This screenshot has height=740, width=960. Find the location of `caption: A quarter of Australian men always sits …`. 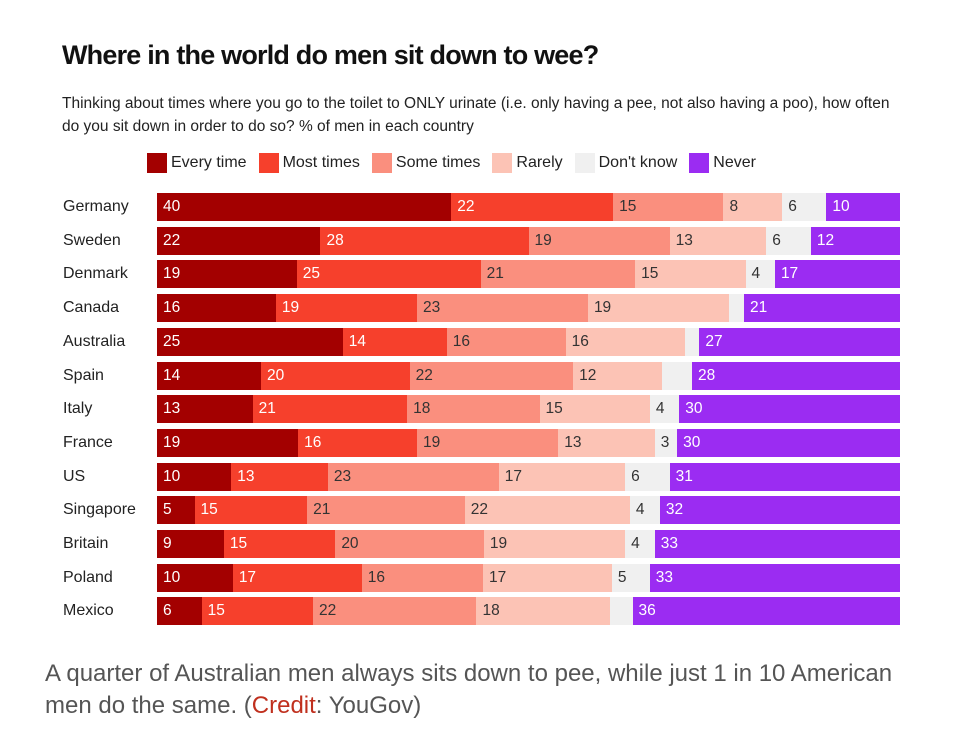

caption: A quarter of Australian men always sits … is located at coordinates (485, 690).